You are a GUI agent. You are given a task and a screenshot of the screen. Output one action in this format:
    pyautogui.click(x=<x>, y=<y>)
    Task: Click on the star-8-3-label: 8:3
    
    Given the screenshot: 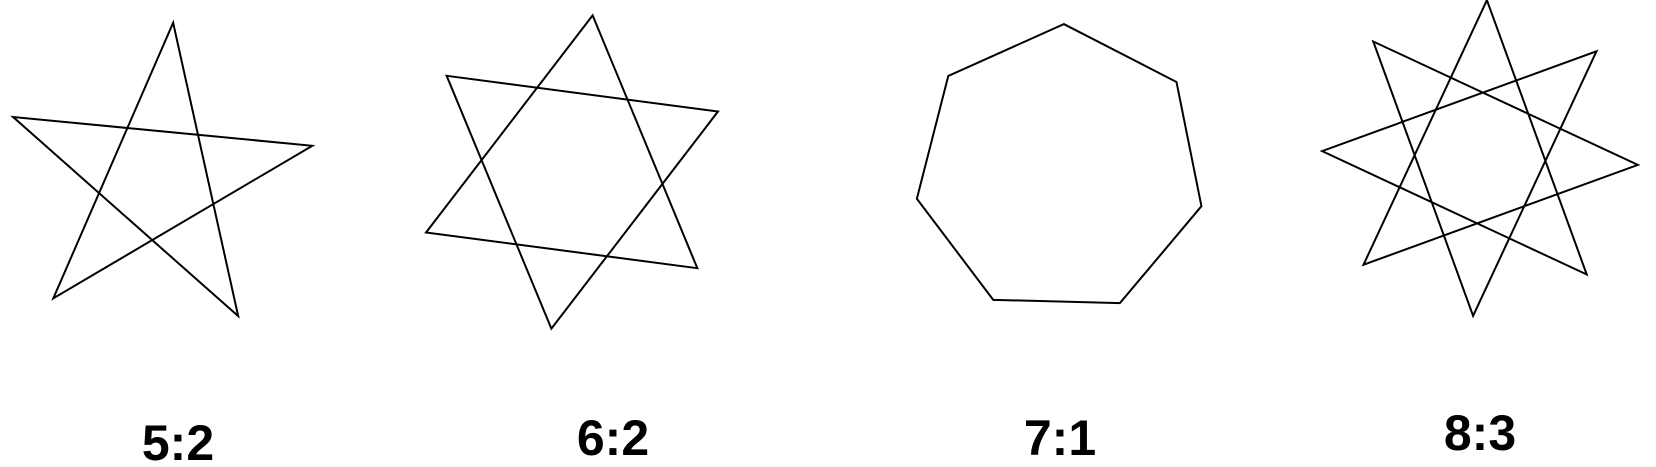 What is the action you would take?
    pyautogui.click(x=1480, y=433)
    